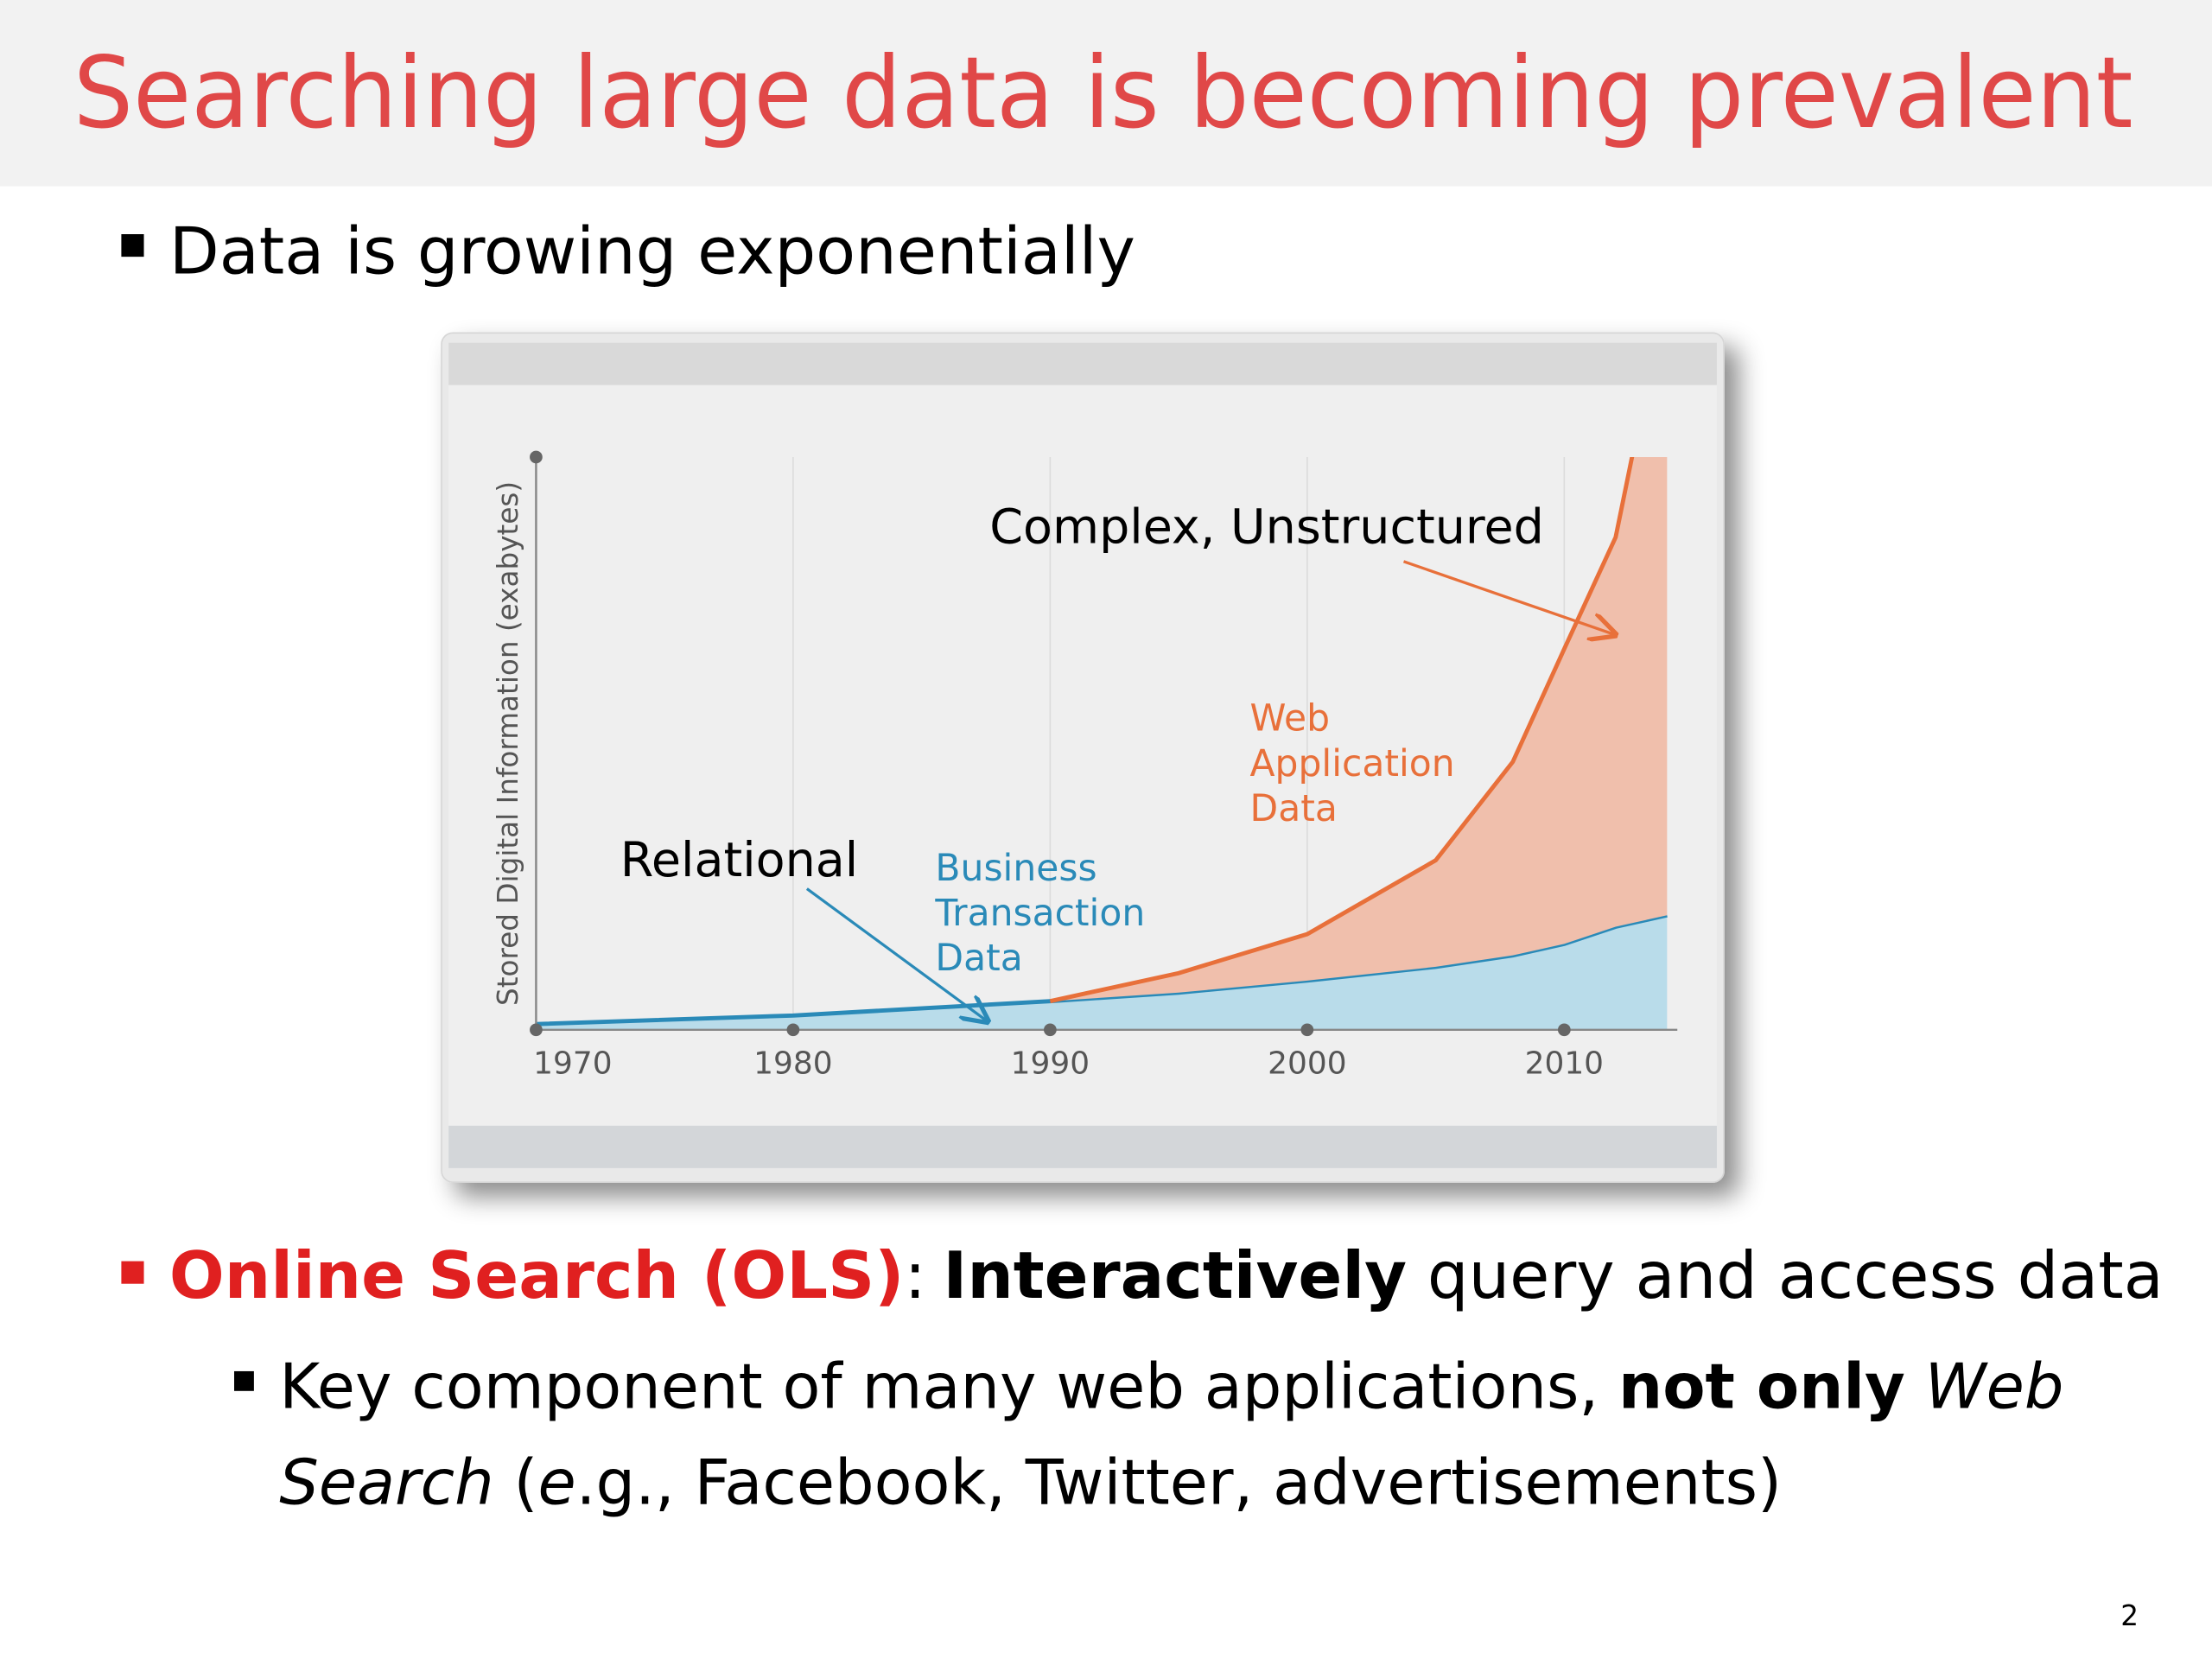  What do you see at coordinates (537, 1275) in the screenshot?
I see `term: Online Search (OLS)` at bounding box center [537, 1275].